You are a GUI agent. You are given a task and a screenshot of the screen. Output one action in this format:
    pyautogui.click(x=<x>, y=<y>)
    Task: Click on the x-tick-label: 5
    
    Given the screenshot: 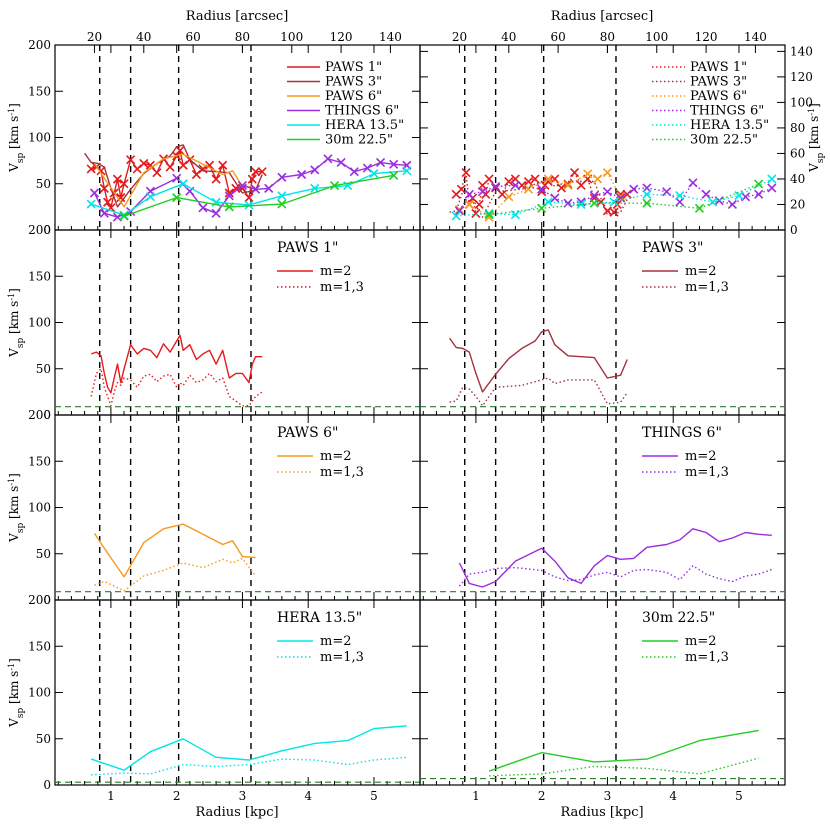 What is the action you would take?
    pyautogui.click(x=739, y=796)
    